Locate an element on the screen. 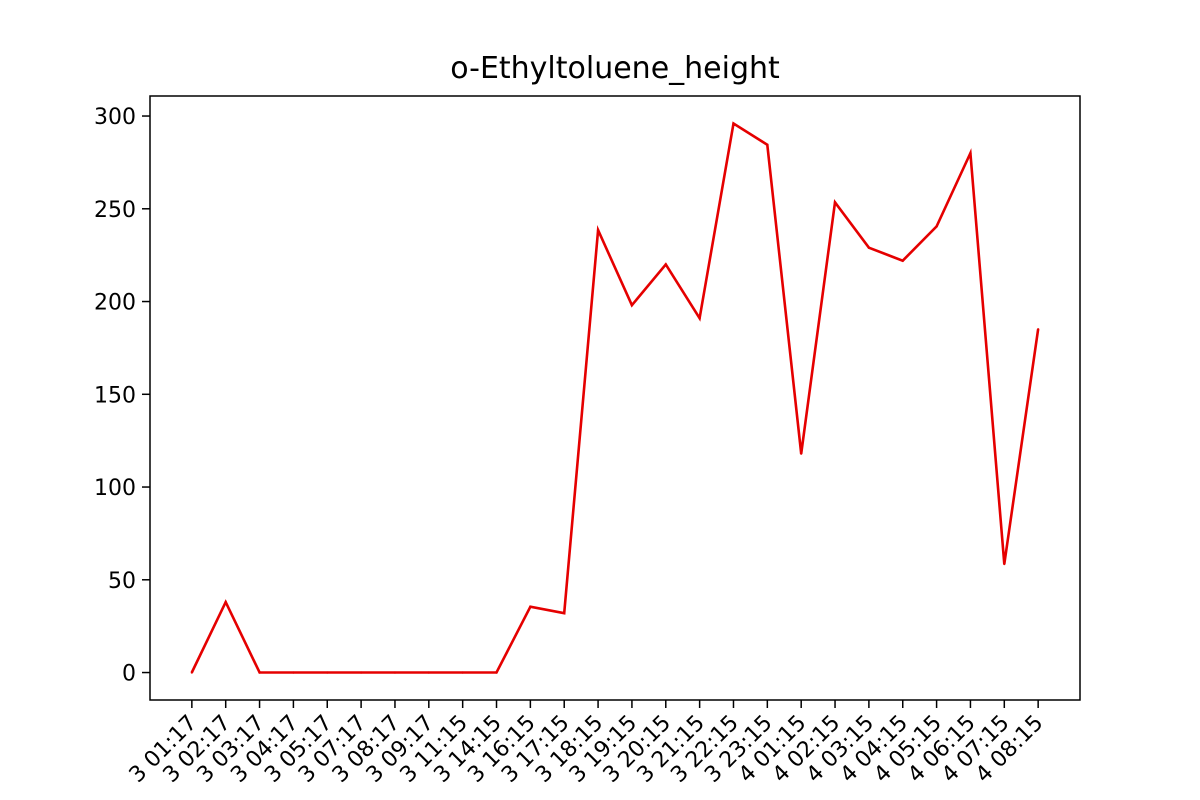 The width and height of the screenshot is (1200, 800). y-tick-label: 0 is located at coordinates (129, 674).